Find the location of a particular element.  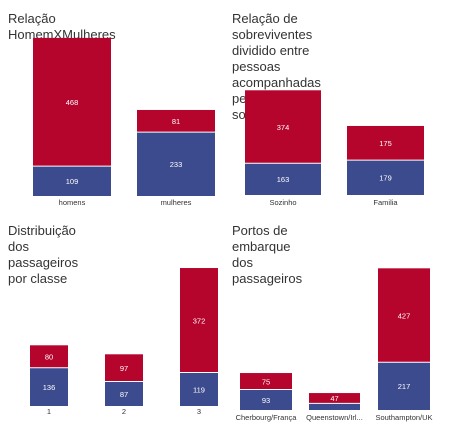

data-label-survived: 93 is located at coordinates (266, 400).